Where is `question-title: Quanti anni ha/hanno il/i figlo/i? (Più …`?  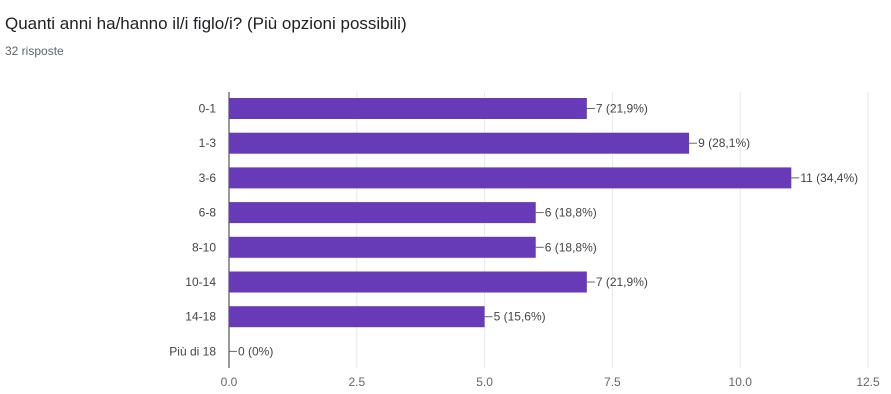 question-title: Quanti anni ha/hanno il/i figlo/i? (Più … is located at coordinates (206, 23).